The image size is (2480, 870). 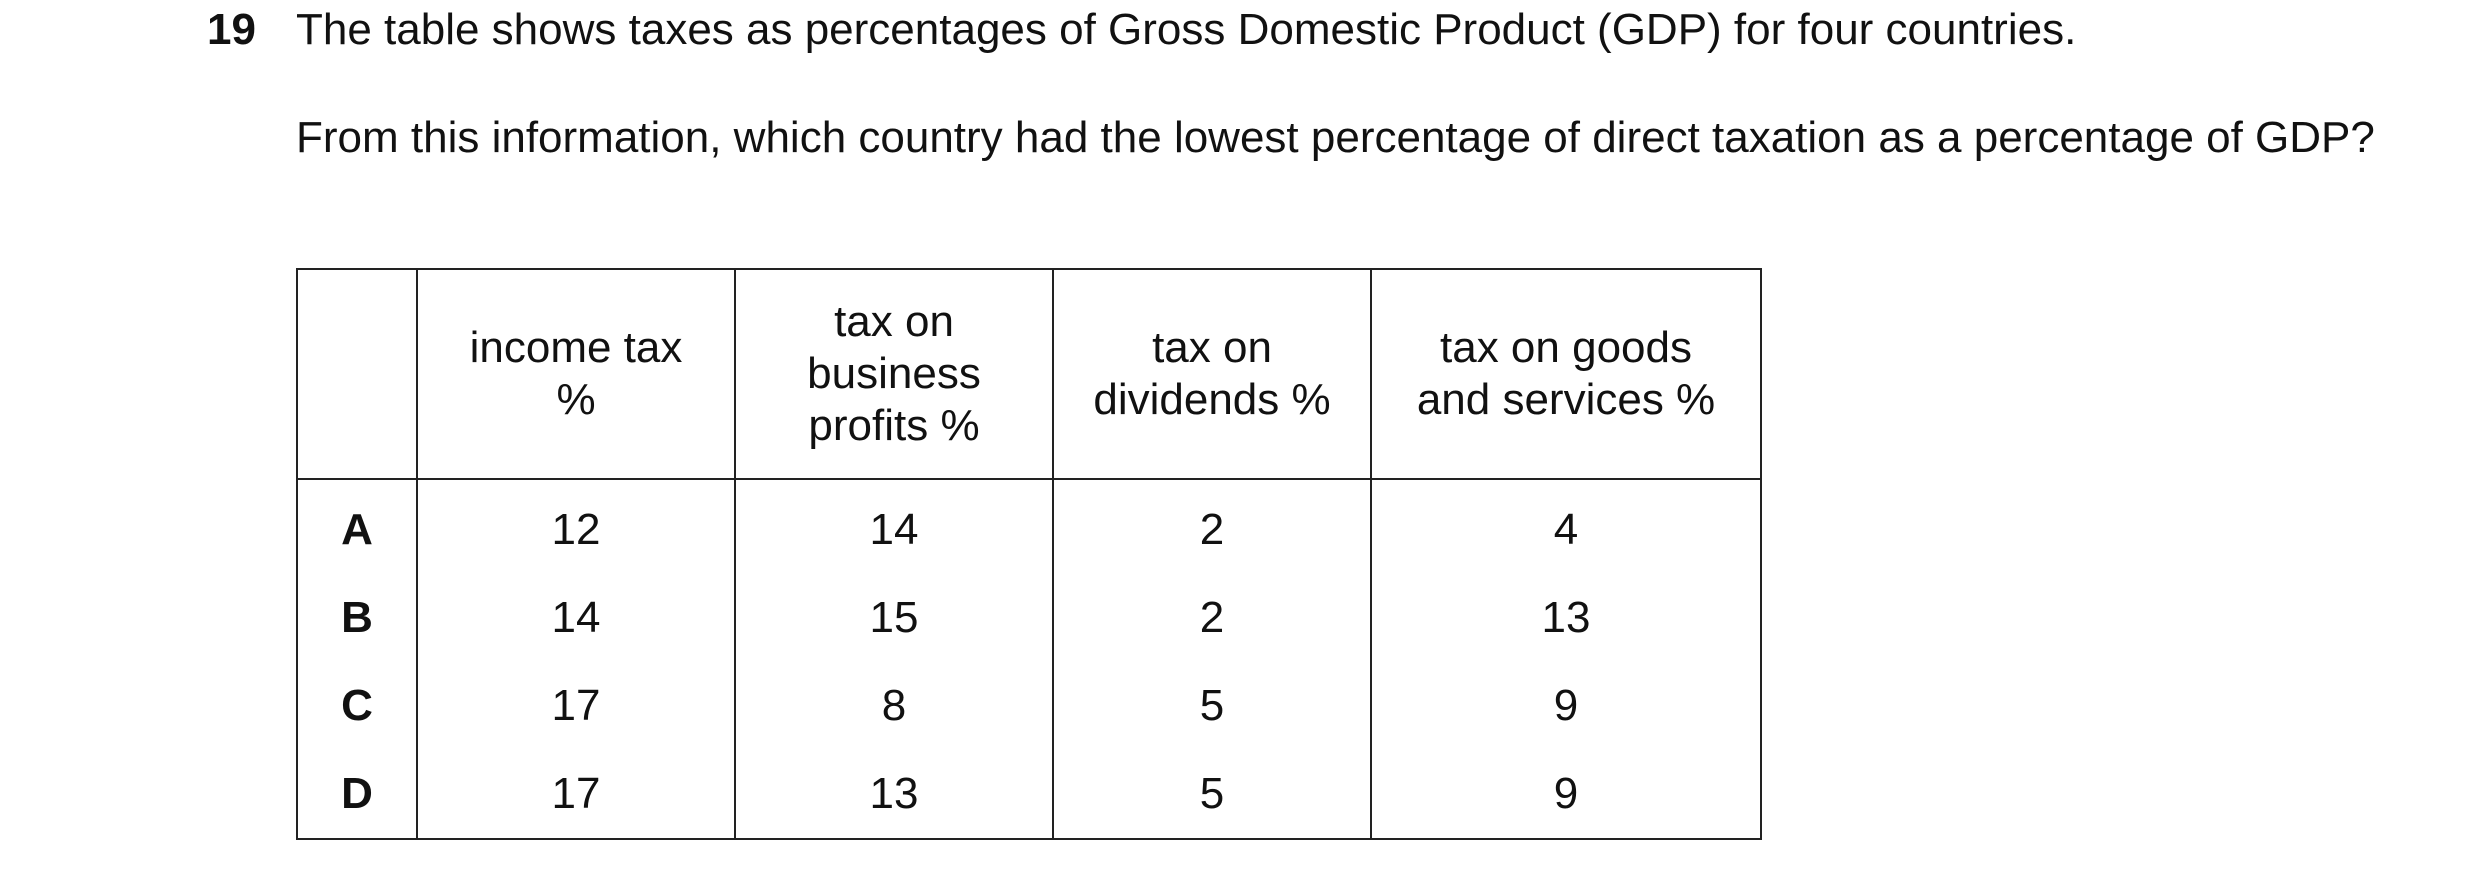 What do you see at coordinates (1566, 374) in the screenshot?
I see `header-goods-services: tax on goods and services %` at bounding box center [1566, 374].